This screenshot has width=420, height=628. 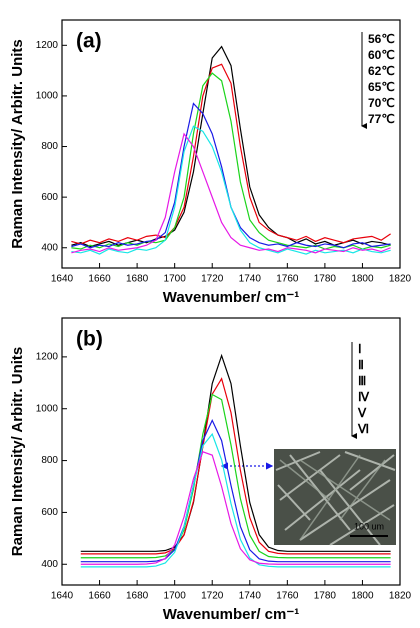 I want to click on chart-title: (b), so click(x=89, y=339).